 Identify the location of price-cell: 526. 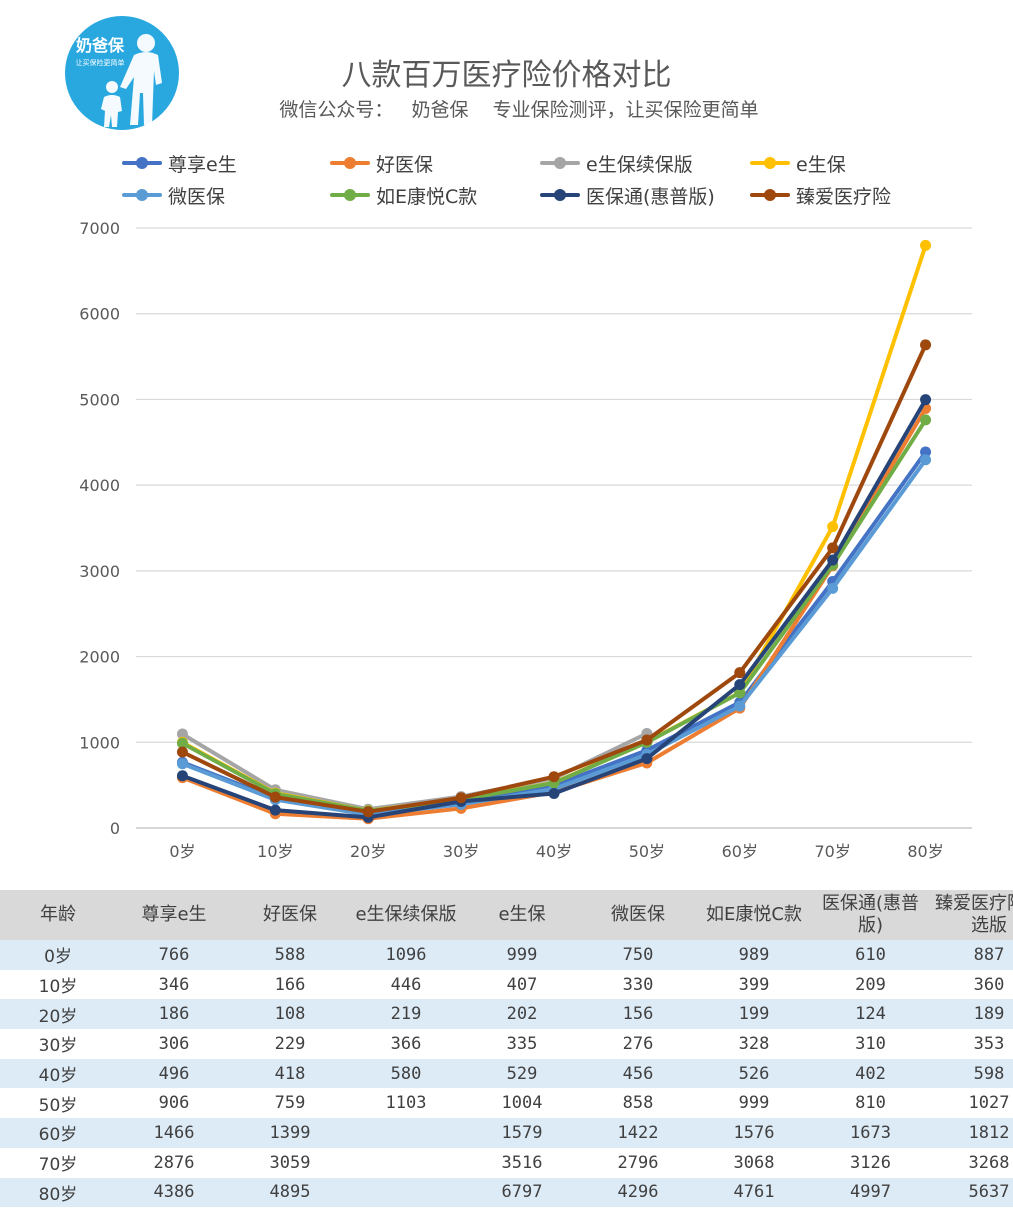
(754, 1073).